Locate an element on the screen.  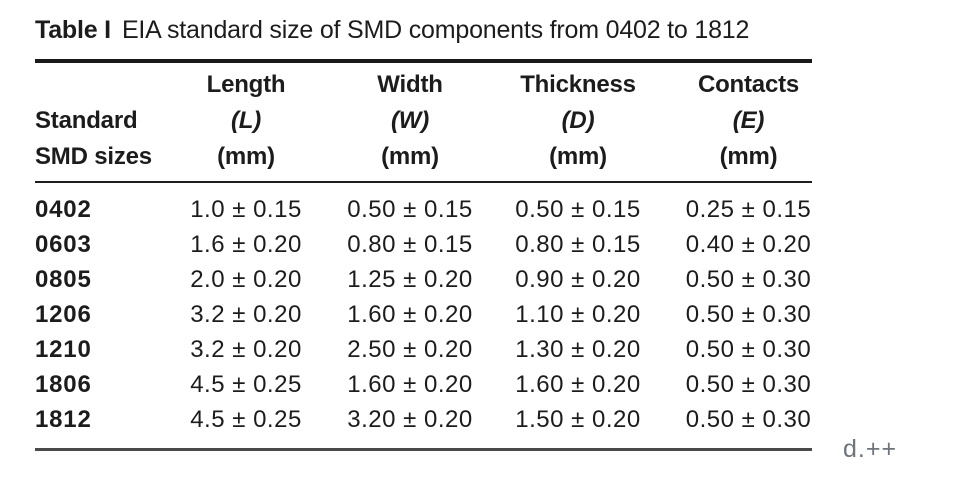
cell-size: 1206 is located at coordinates (63, 314).